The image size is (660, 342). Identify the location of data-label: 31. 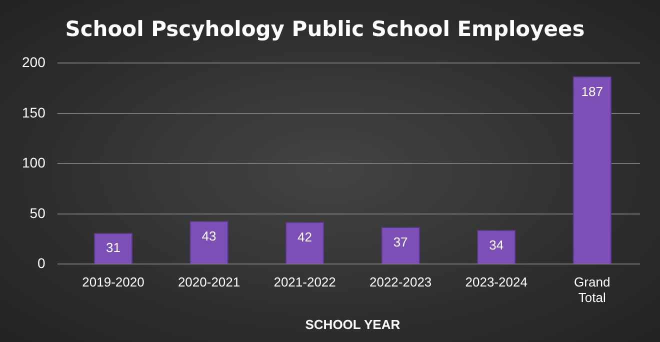
(113, 247).